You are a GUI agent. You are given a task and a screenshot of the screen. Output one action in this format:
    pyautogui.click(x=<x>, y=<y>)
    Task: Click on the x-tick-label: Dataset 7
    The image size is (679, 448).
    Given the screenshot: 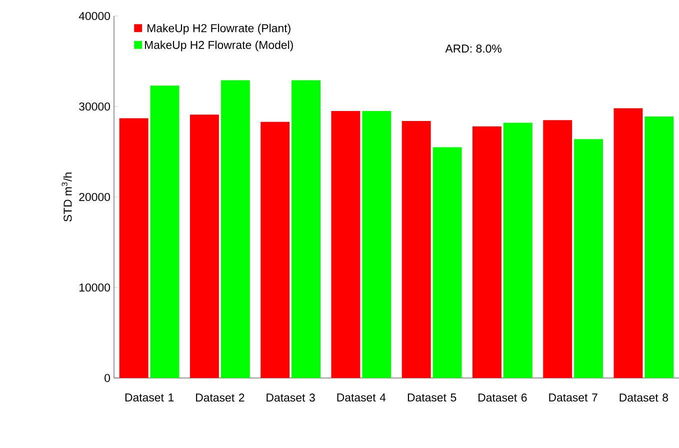 What is the action you would take?
    pyautogui.click(x=573, y=398)
    